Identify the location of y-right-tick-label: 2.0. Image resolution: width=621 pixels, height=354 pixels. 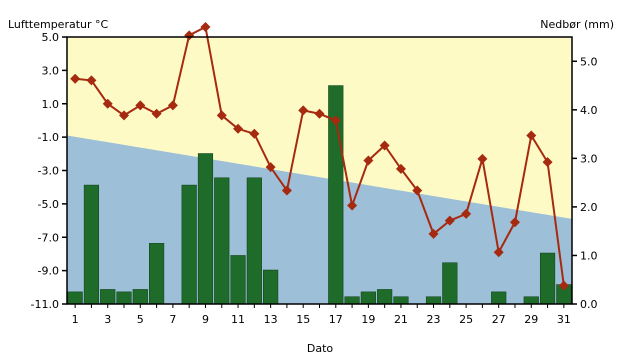
(589, 207).